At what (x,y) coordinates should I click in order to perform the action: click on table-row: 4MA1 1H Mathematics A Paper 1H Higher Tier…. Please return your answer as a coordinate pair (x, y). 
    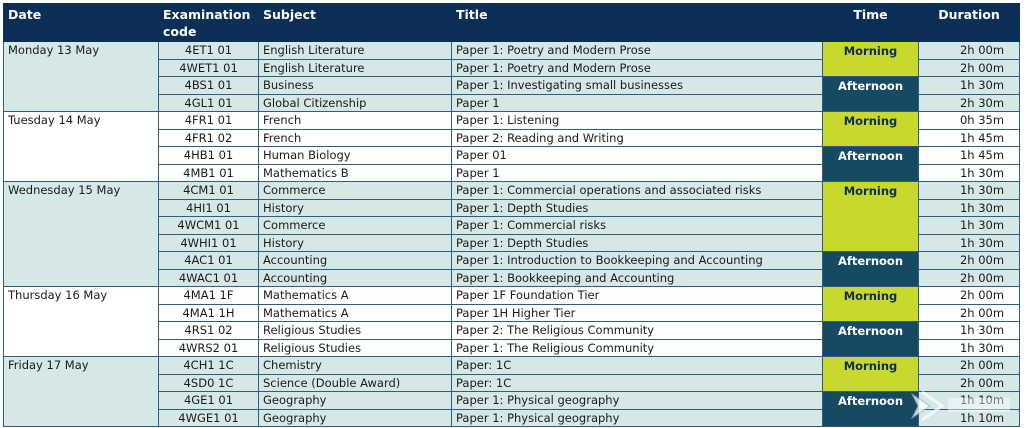
    Looking at the image, I should click on (512, 312).